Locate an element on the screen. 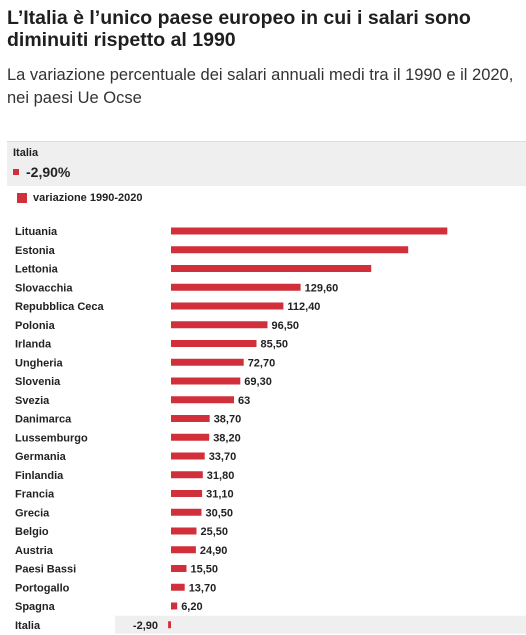 The image size is (526, 635). value-label-slovenia: 69,30 is located at coordinates (258, 382).